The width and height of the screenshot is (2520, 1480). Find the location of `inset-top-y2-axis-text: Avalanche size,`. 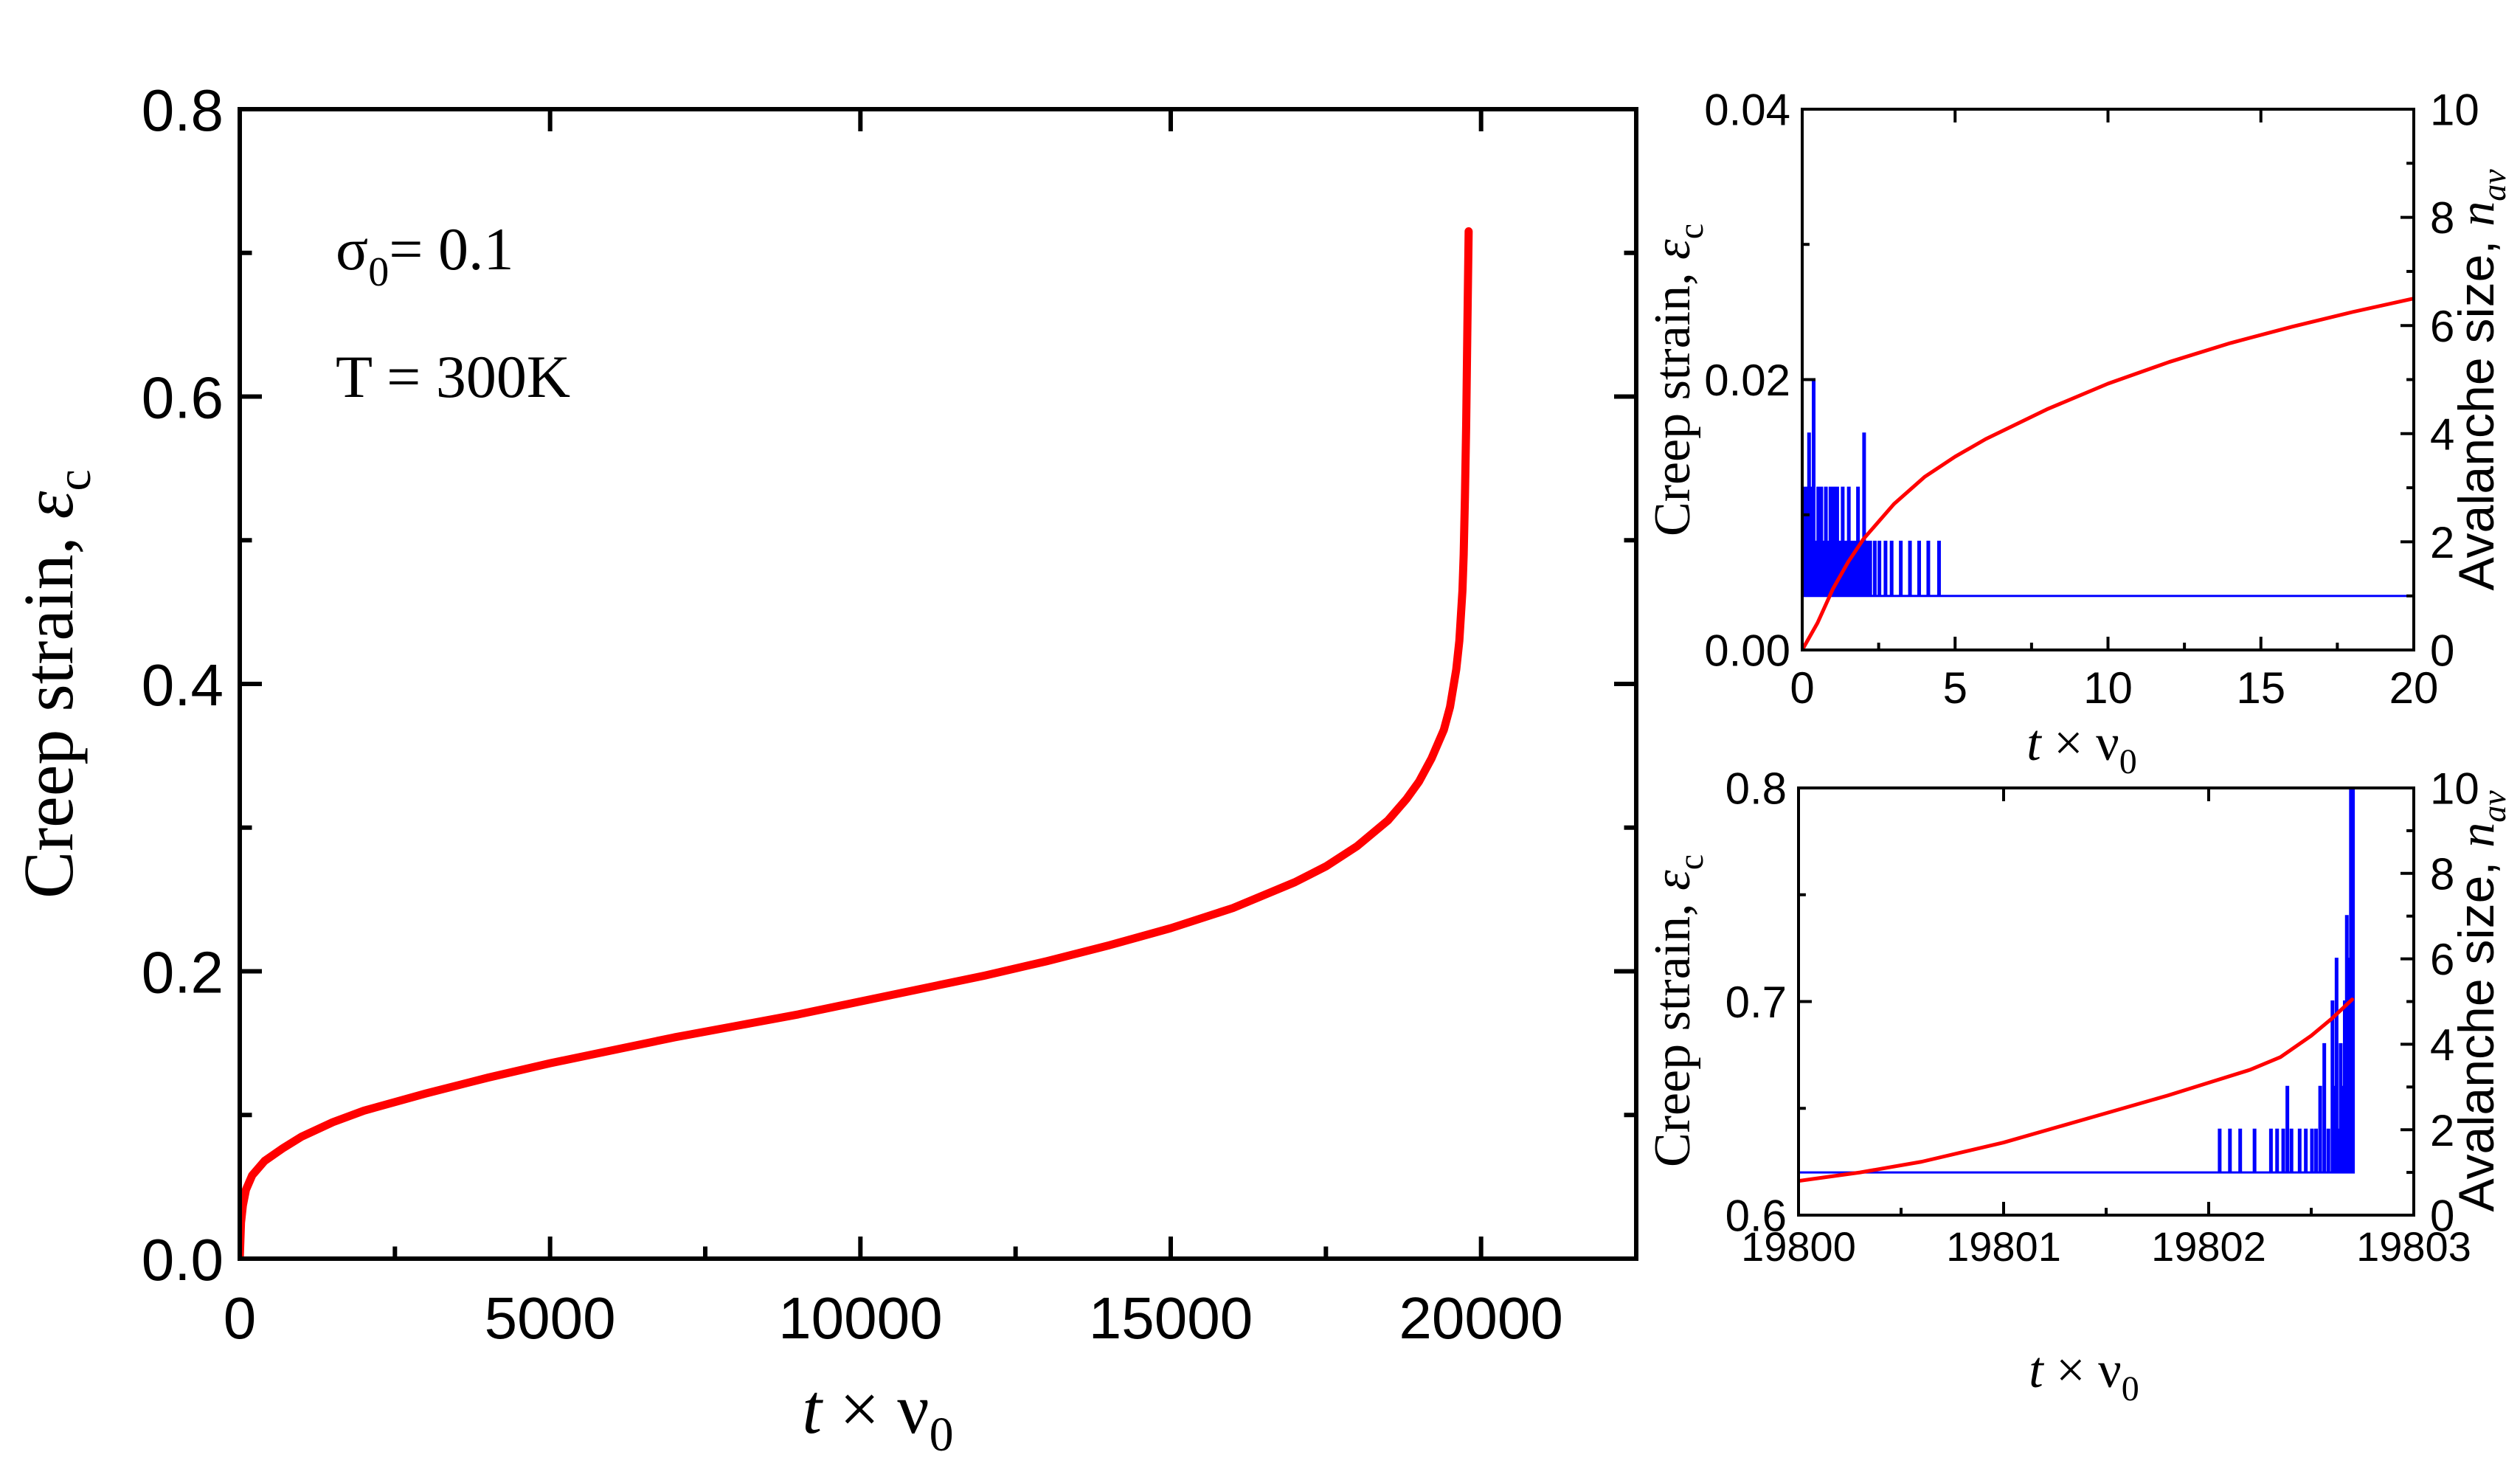

inset-top-y2-axis-text: Avalanche size, is located at coordinates (2476, 409).